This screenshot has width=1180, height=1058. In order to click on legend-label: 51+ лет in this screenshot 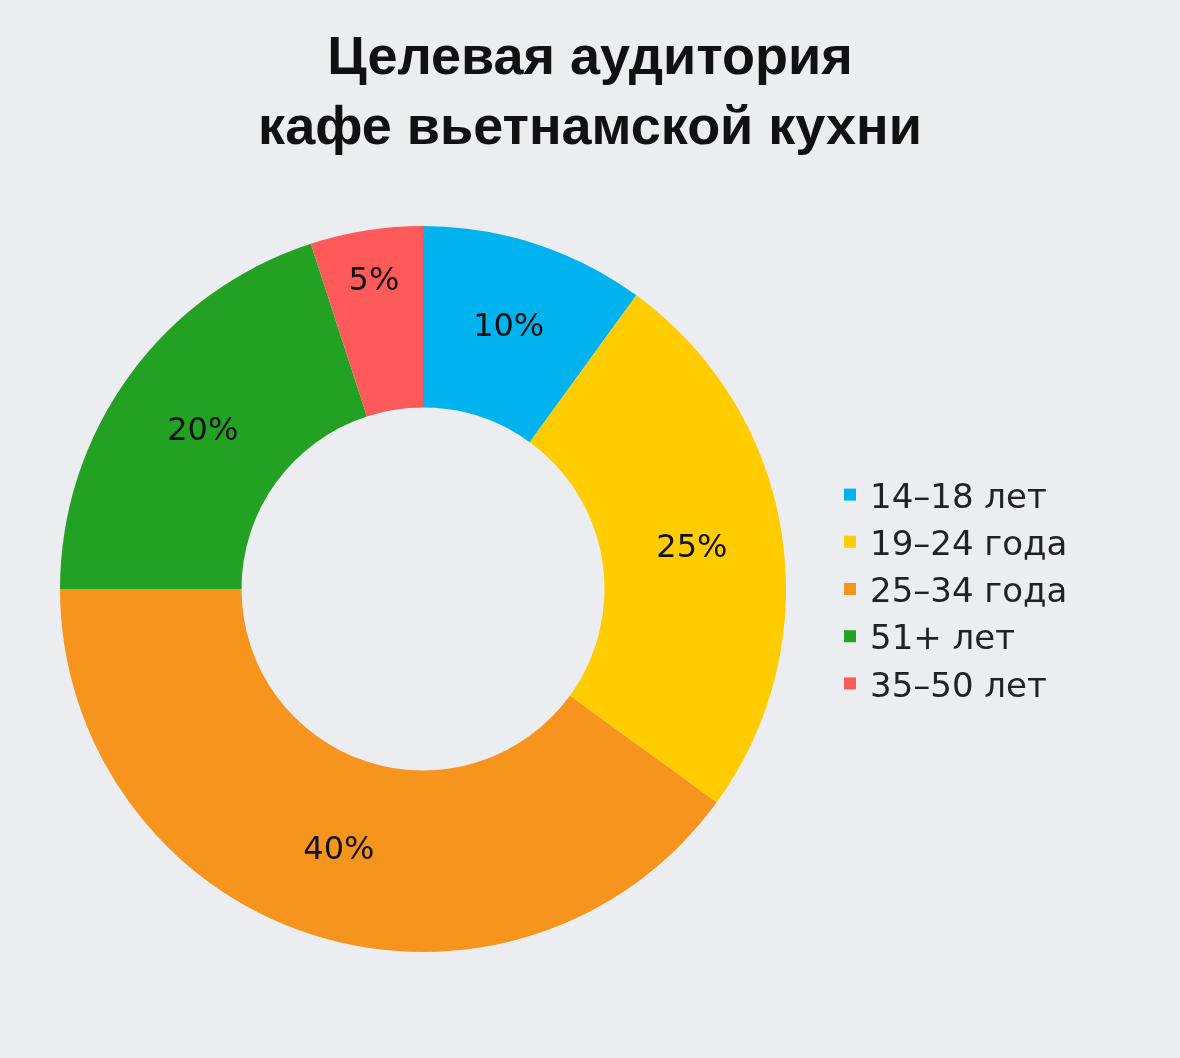, I will do `click(943, 637)`.